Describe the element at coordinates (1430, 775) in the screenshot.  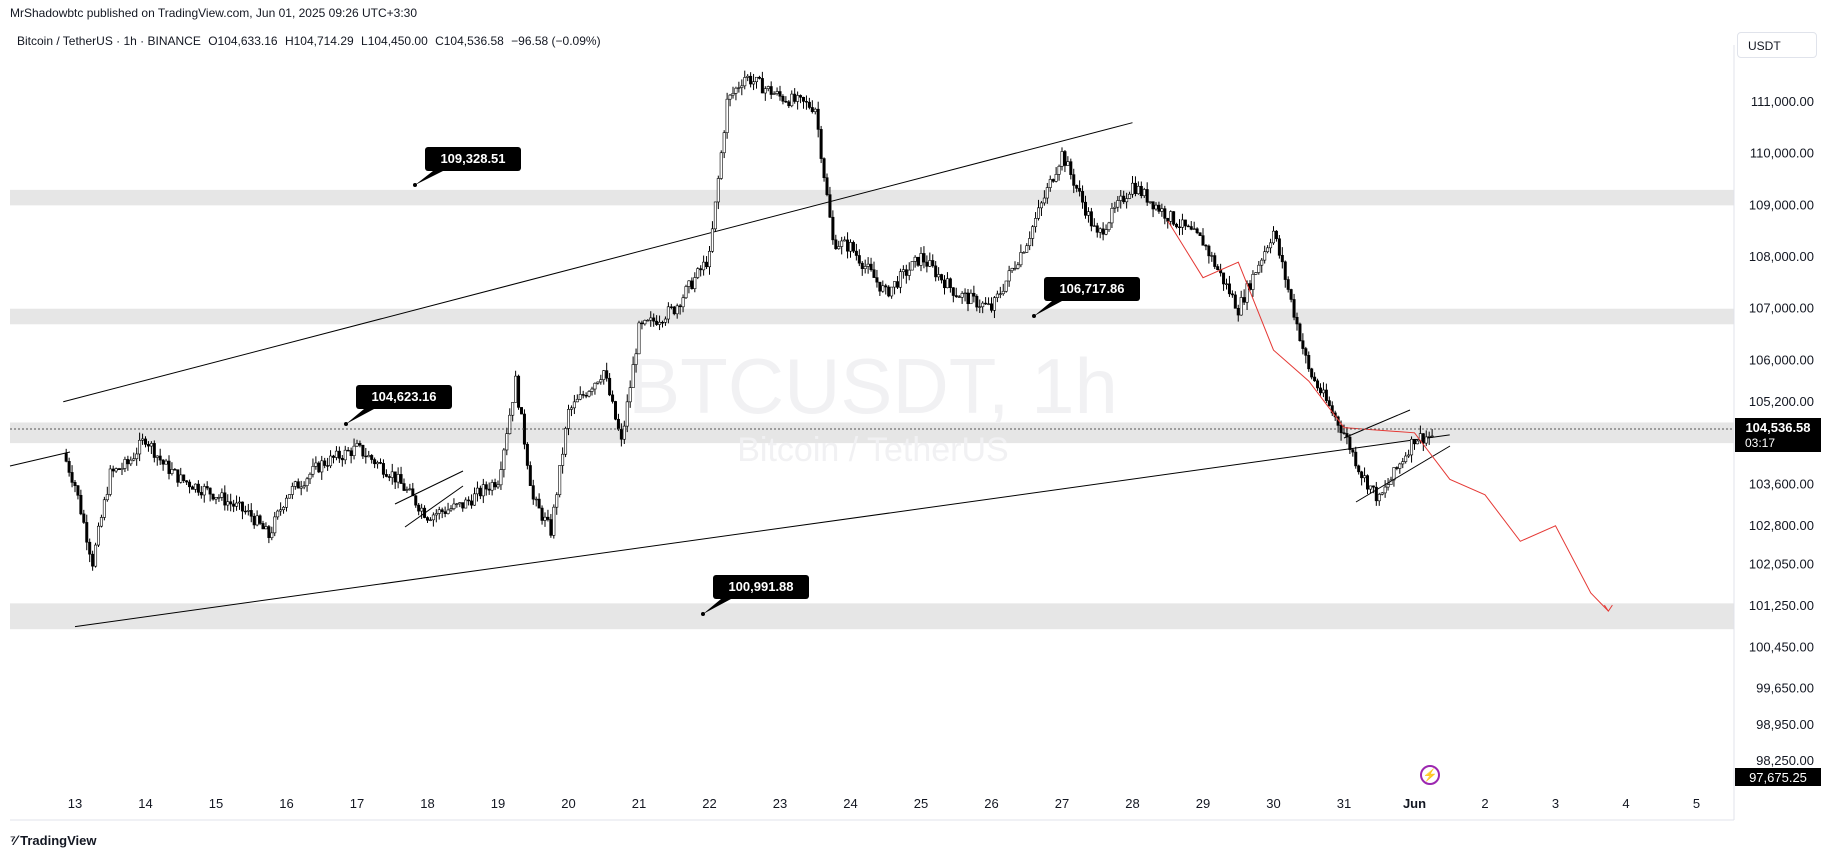
I see `lightning-icon: ⚡` at that location.